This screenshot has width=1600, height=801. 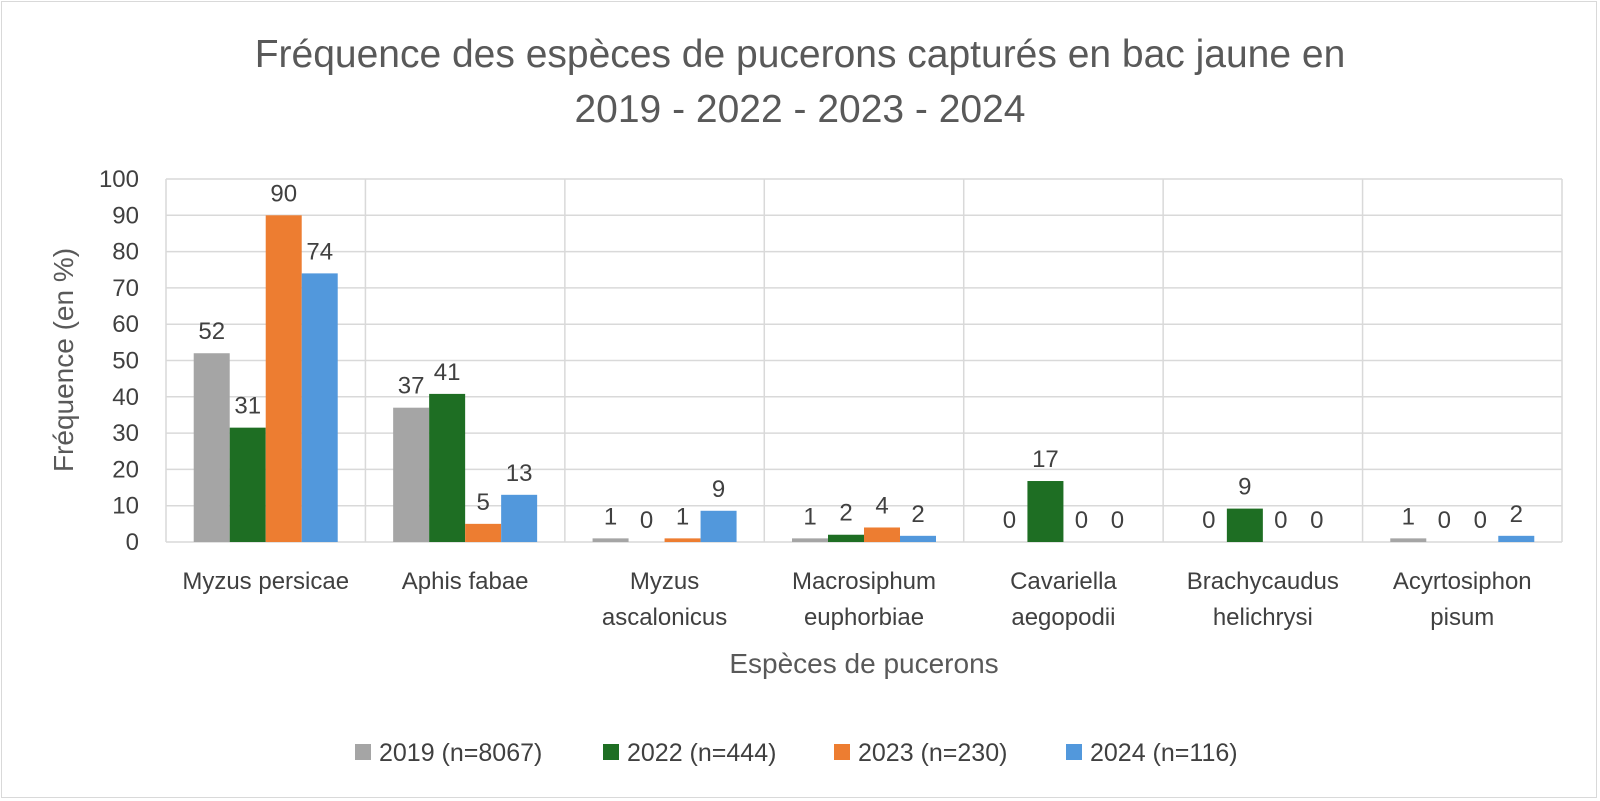 What do you see at coordinates (864, 581) in the screenshot?
I see `x-tick-label: Macrosiphum` at bounding box center [864, 581].